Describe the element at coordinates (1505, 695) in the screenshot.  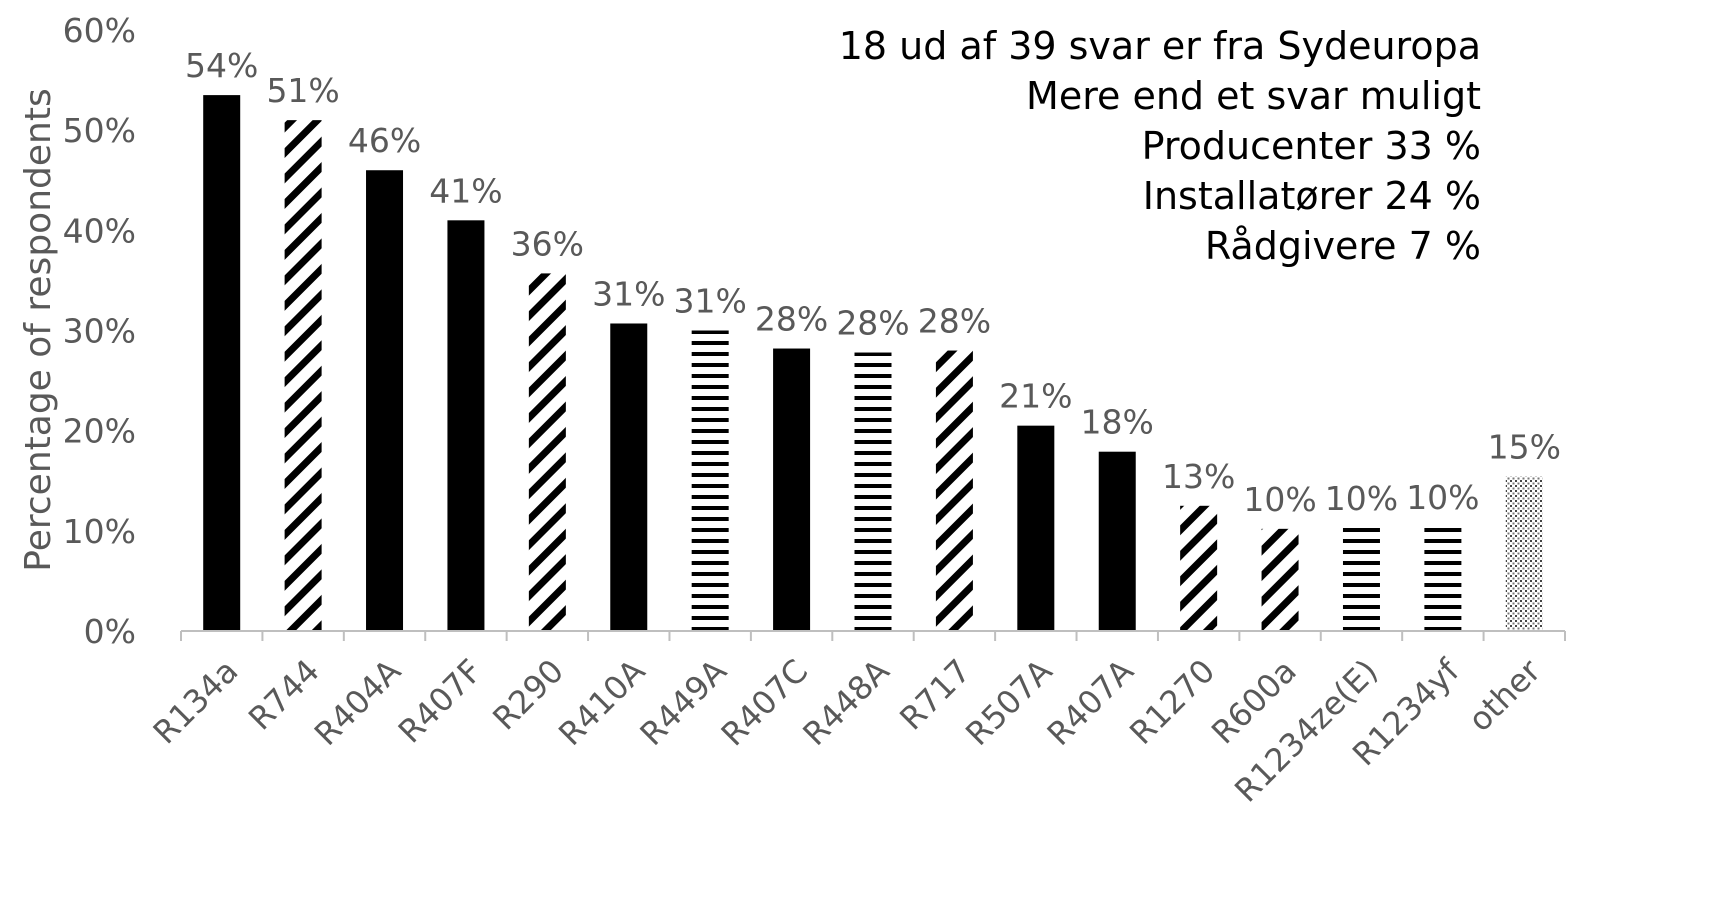
I see `x-category-label: other` at that location.